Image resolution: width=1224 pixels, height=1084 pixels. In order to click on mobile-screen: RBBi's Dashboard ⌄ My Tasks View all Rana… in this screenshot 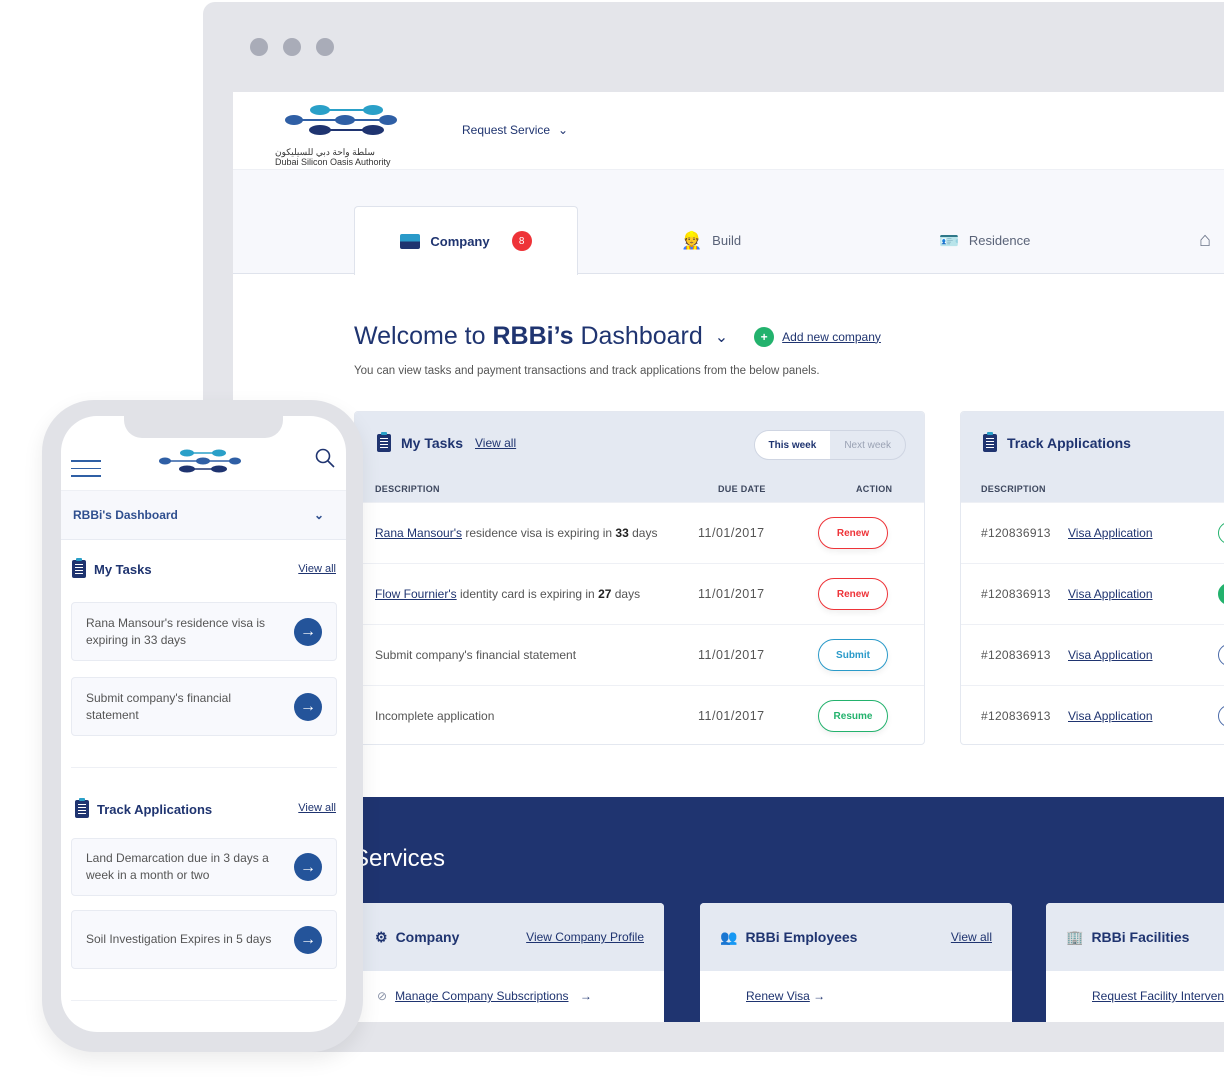, I will do `click(203, 724)`.